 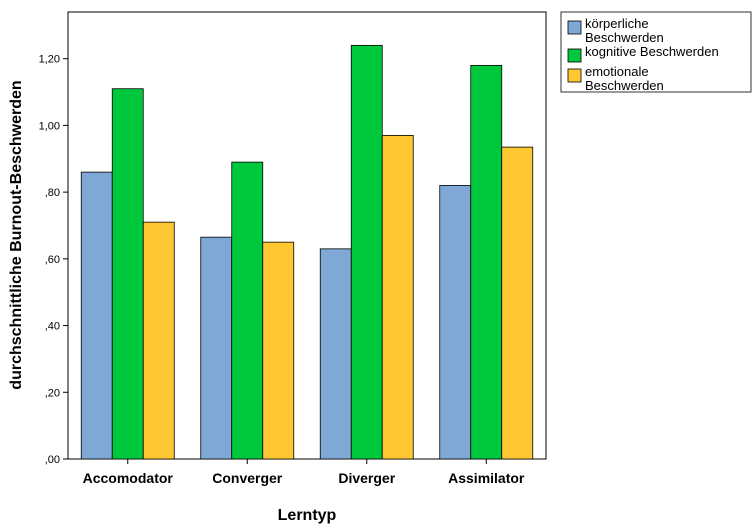 I want to click on y-axis-title: durchschnittliche Burnout-Beschwerden, so click(x=16, y=234).